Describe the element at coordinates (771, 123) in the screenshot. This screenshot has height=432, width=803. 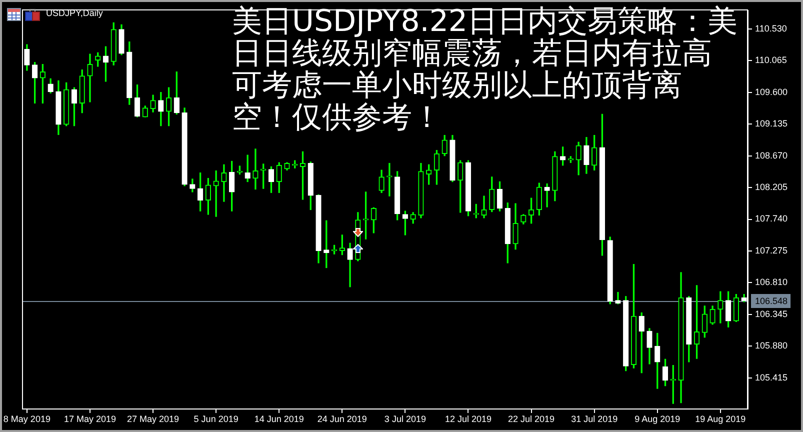
I see `y-tick-label: 109.135` at that location.